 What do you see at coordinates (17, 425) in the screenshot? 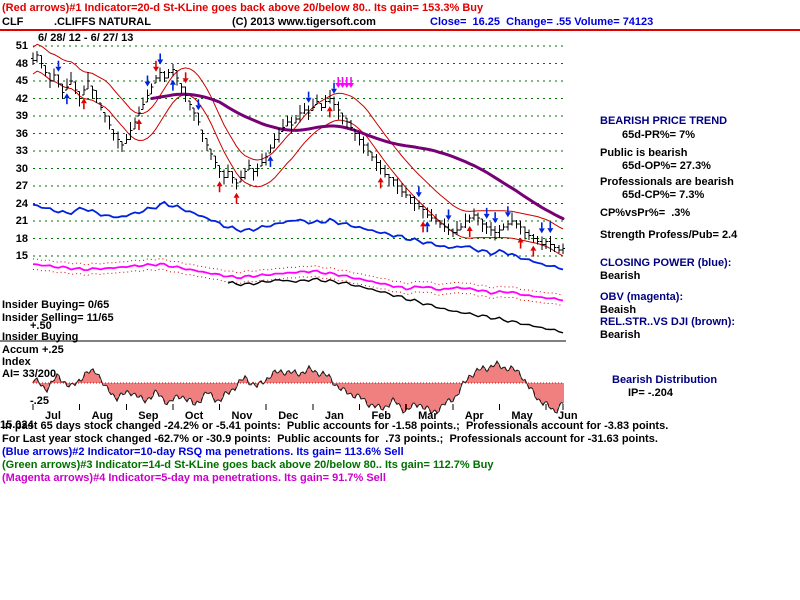
I see `overlapping-value-text: 15.024` at bounding box center [17, 425].